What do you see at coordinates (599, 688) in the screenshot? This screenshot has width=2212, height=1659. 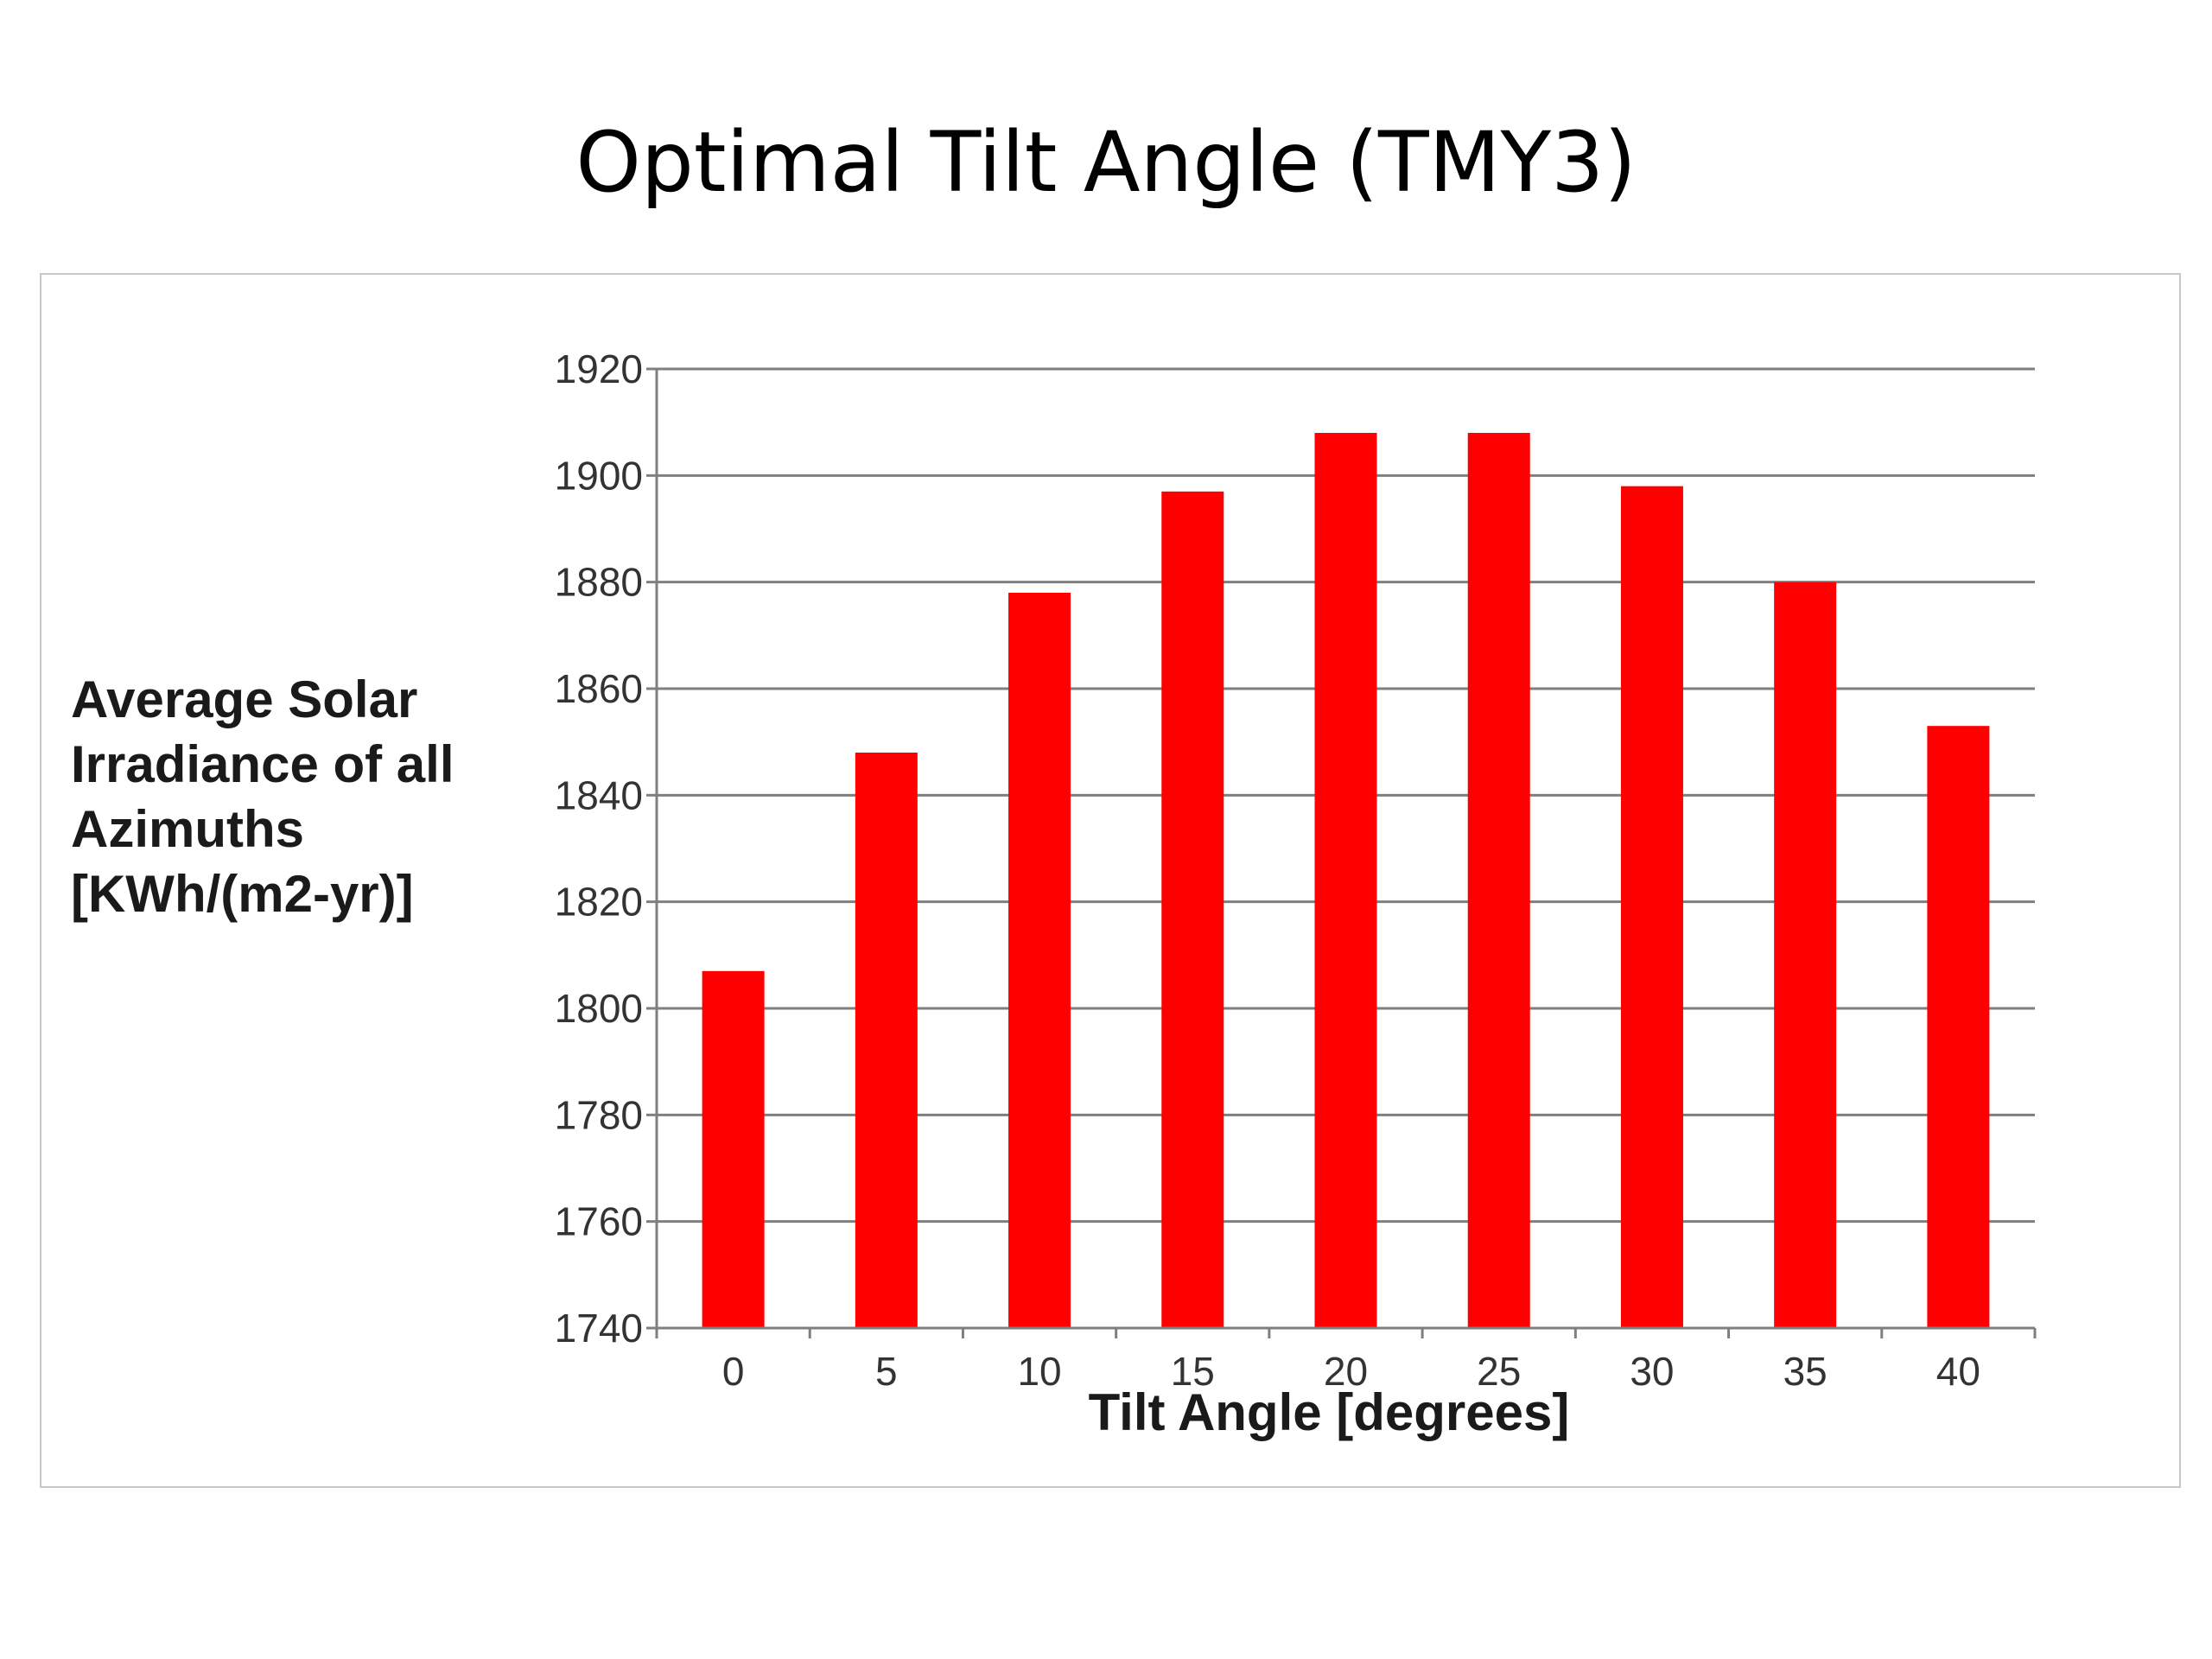 I see `y-tick-label: 1860` at bounding box center [599, 688].